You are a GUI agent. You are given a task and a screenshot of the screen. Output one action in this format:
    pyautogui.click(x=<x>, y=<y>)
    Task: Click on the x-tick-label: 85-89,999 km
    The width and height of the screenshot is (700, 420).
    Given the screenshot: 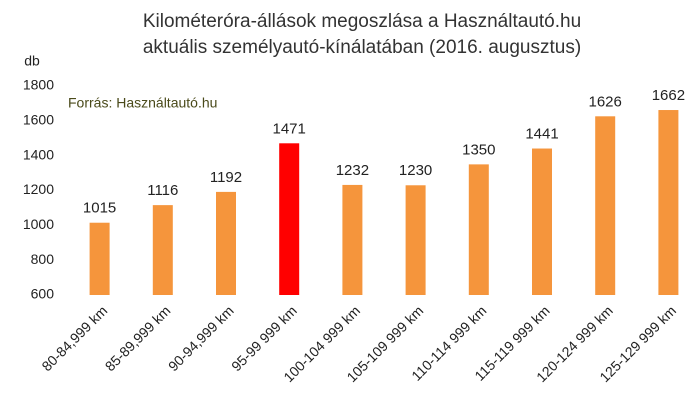 What is the action you would take?
    pyautogui.click(x=138, y=338)
    